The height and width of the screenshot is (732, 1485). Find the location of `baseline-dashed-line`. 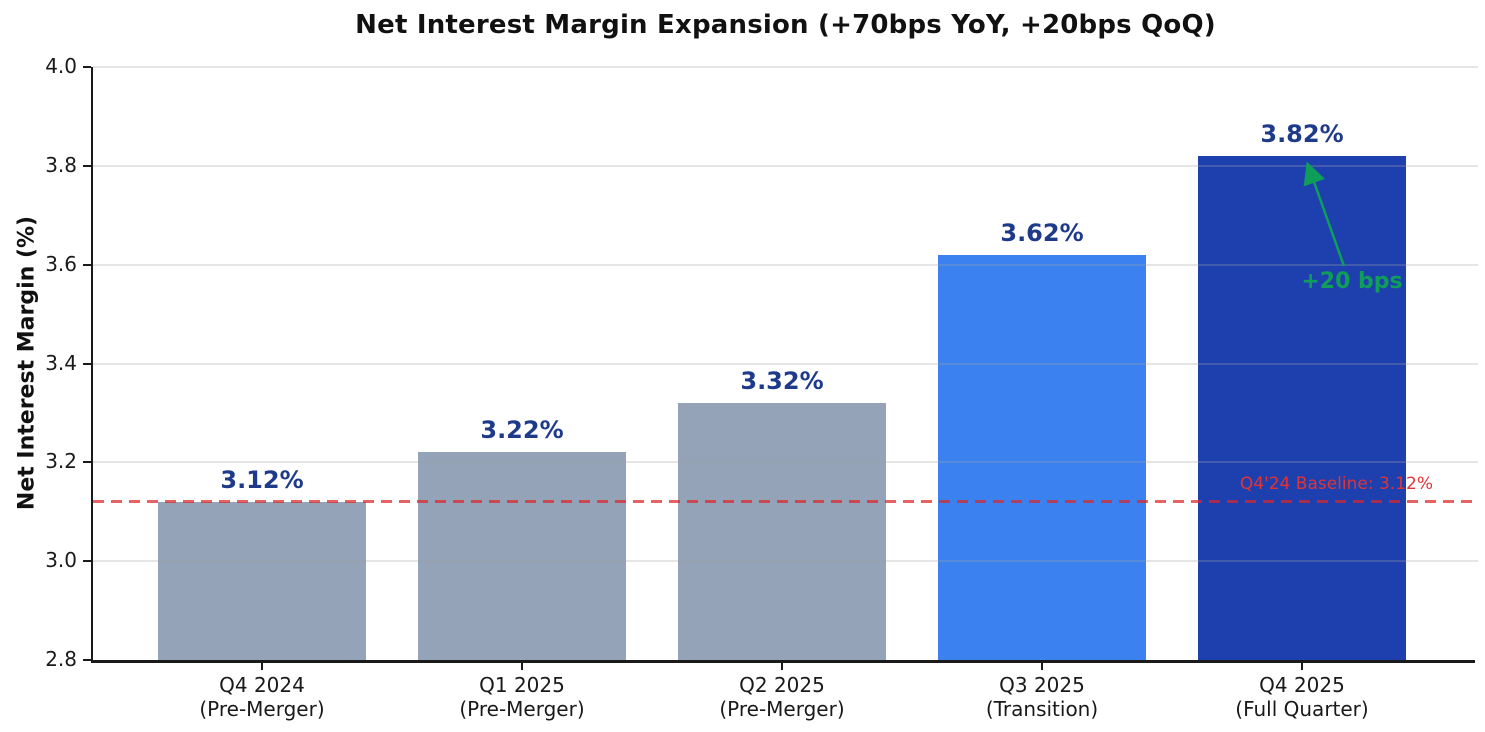

baseline-dashed-line is located at coordinates (785, 502).